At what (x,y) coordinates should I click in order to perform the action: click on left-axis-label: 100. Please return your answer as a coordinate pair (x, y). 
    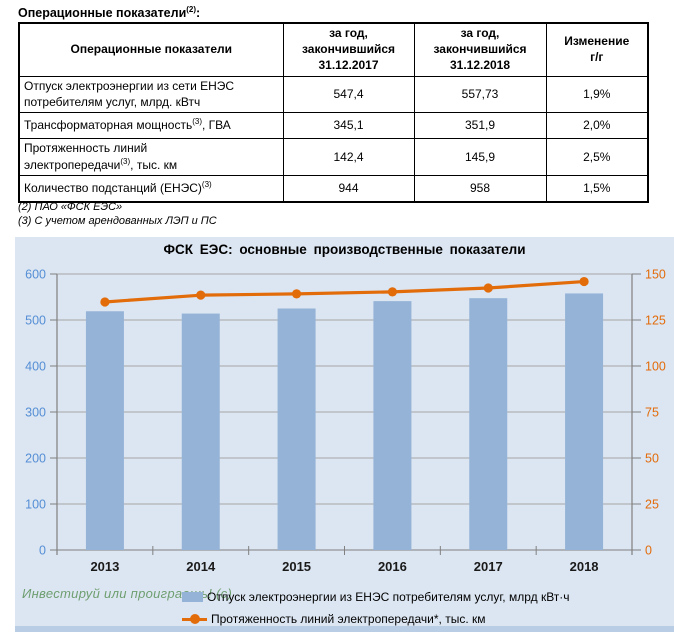
    Looking at the image, I should click on (35, 505).